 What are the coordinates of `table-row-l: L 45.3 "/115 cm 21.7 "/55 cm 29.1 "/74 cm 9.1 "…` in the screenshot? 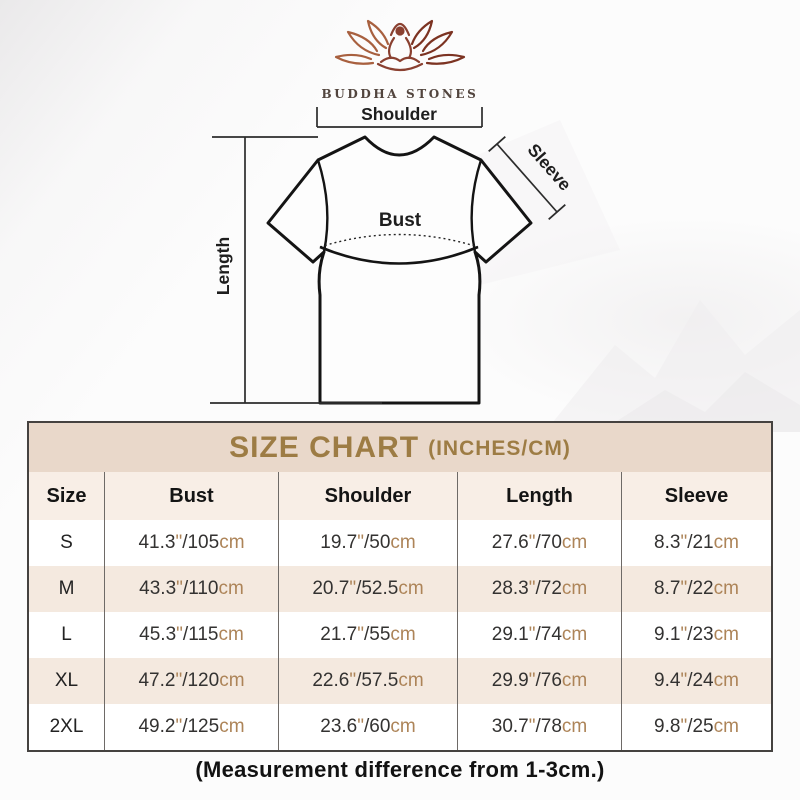 It's located at (400, 635).